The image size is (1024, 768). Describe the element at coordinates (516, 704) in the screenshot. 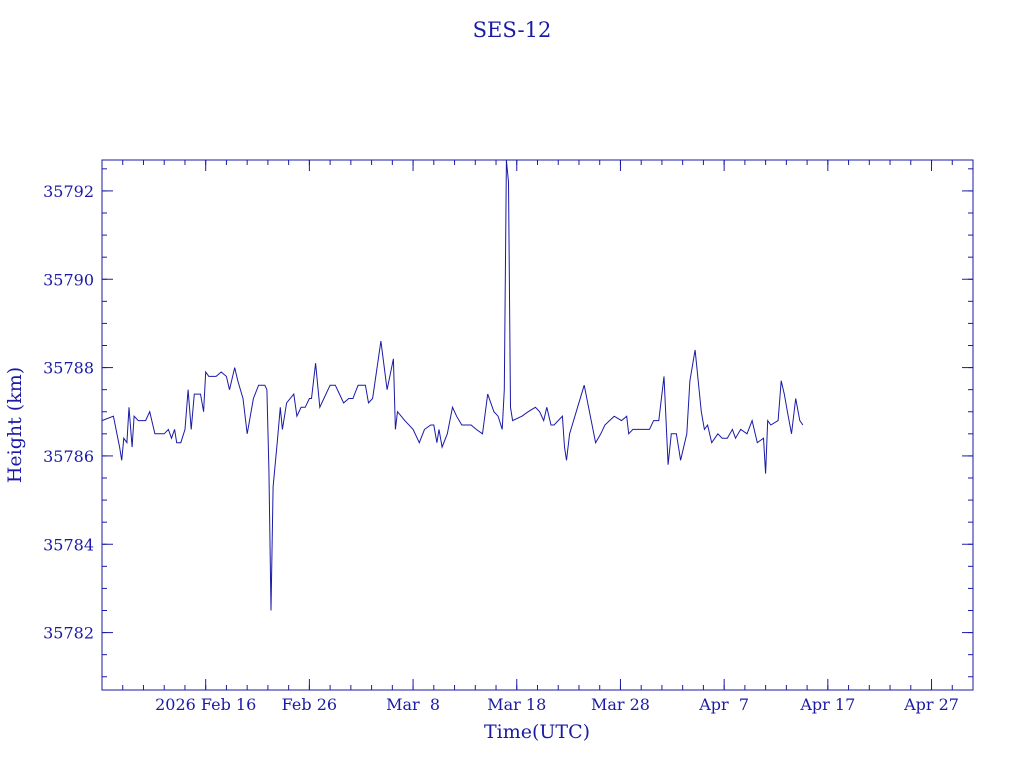

I see `x-tick-label: Mar 18` at that location.